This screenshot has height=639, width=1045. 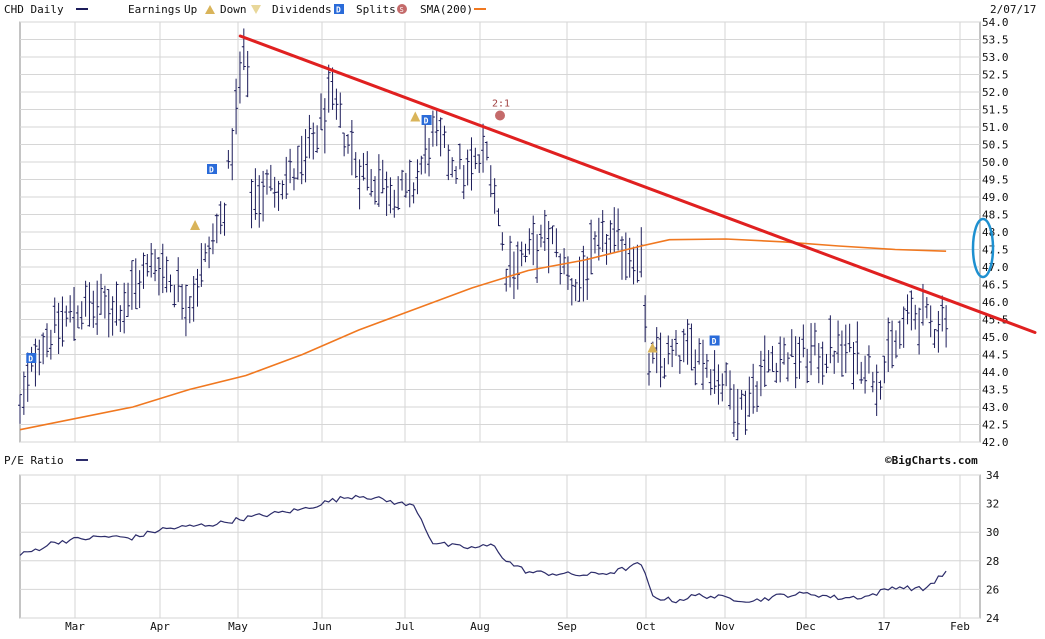 What do you see at coordinates (75, 626) in the screenshot?
I see `x-axis-label: Mar` at bounding box center [75, 626].